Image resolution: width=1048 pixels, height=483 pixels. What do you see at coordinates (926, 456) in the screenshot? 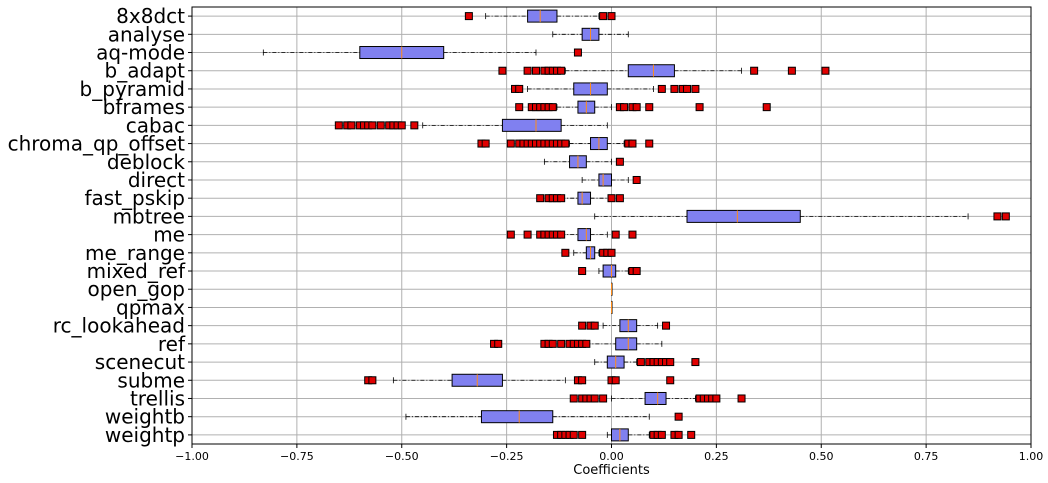
I see `x-tick-label: 0.75` at bounding box center [926, 456].